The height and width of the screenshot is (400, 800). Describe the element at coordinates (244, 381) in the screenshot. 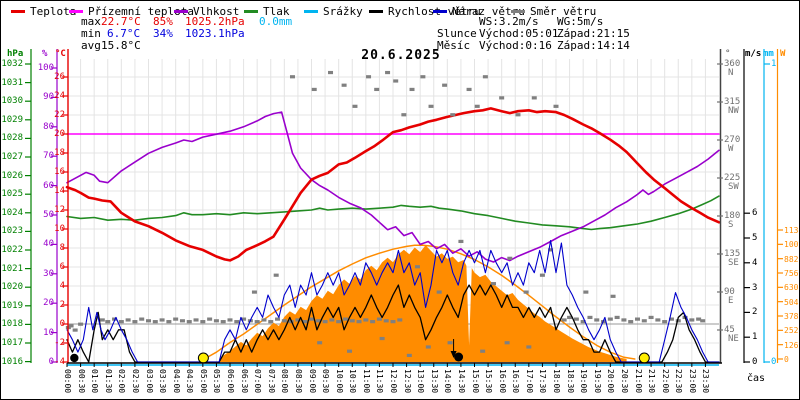

I see `time-tick-label: 06:30` at that location.